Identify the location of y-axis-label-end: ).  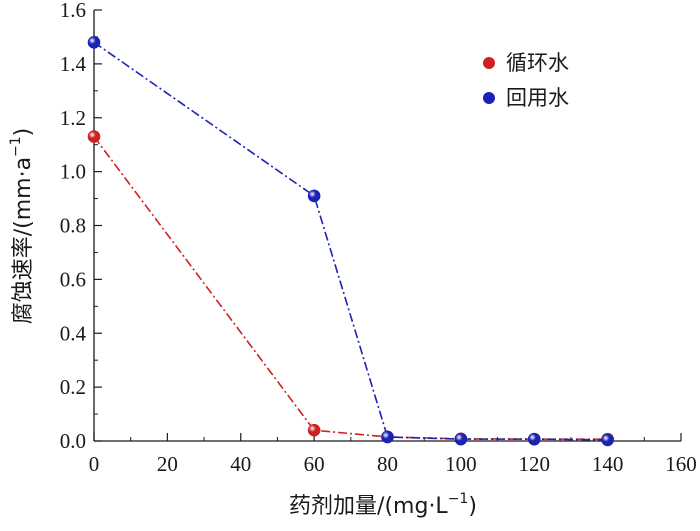
(23, 132).